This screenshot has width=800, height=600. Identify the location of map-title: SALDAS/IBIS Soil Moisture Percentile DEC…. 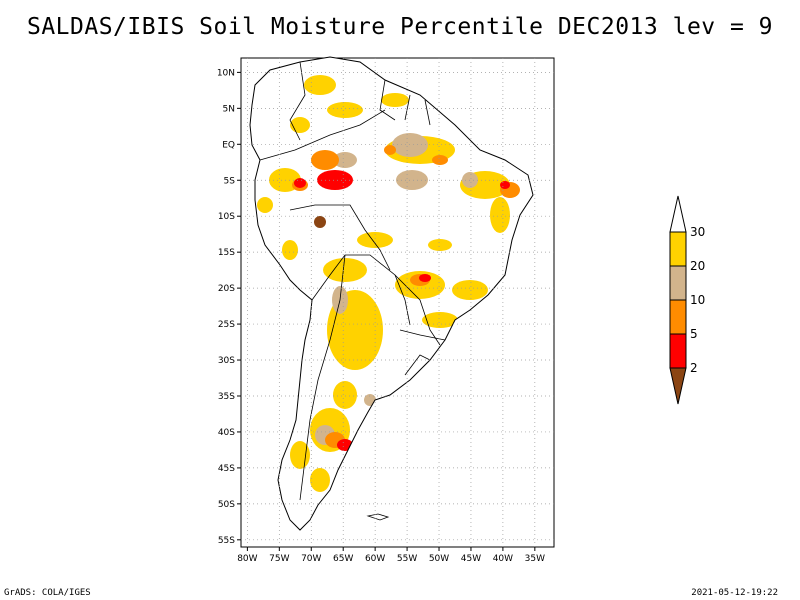
(400, 27).